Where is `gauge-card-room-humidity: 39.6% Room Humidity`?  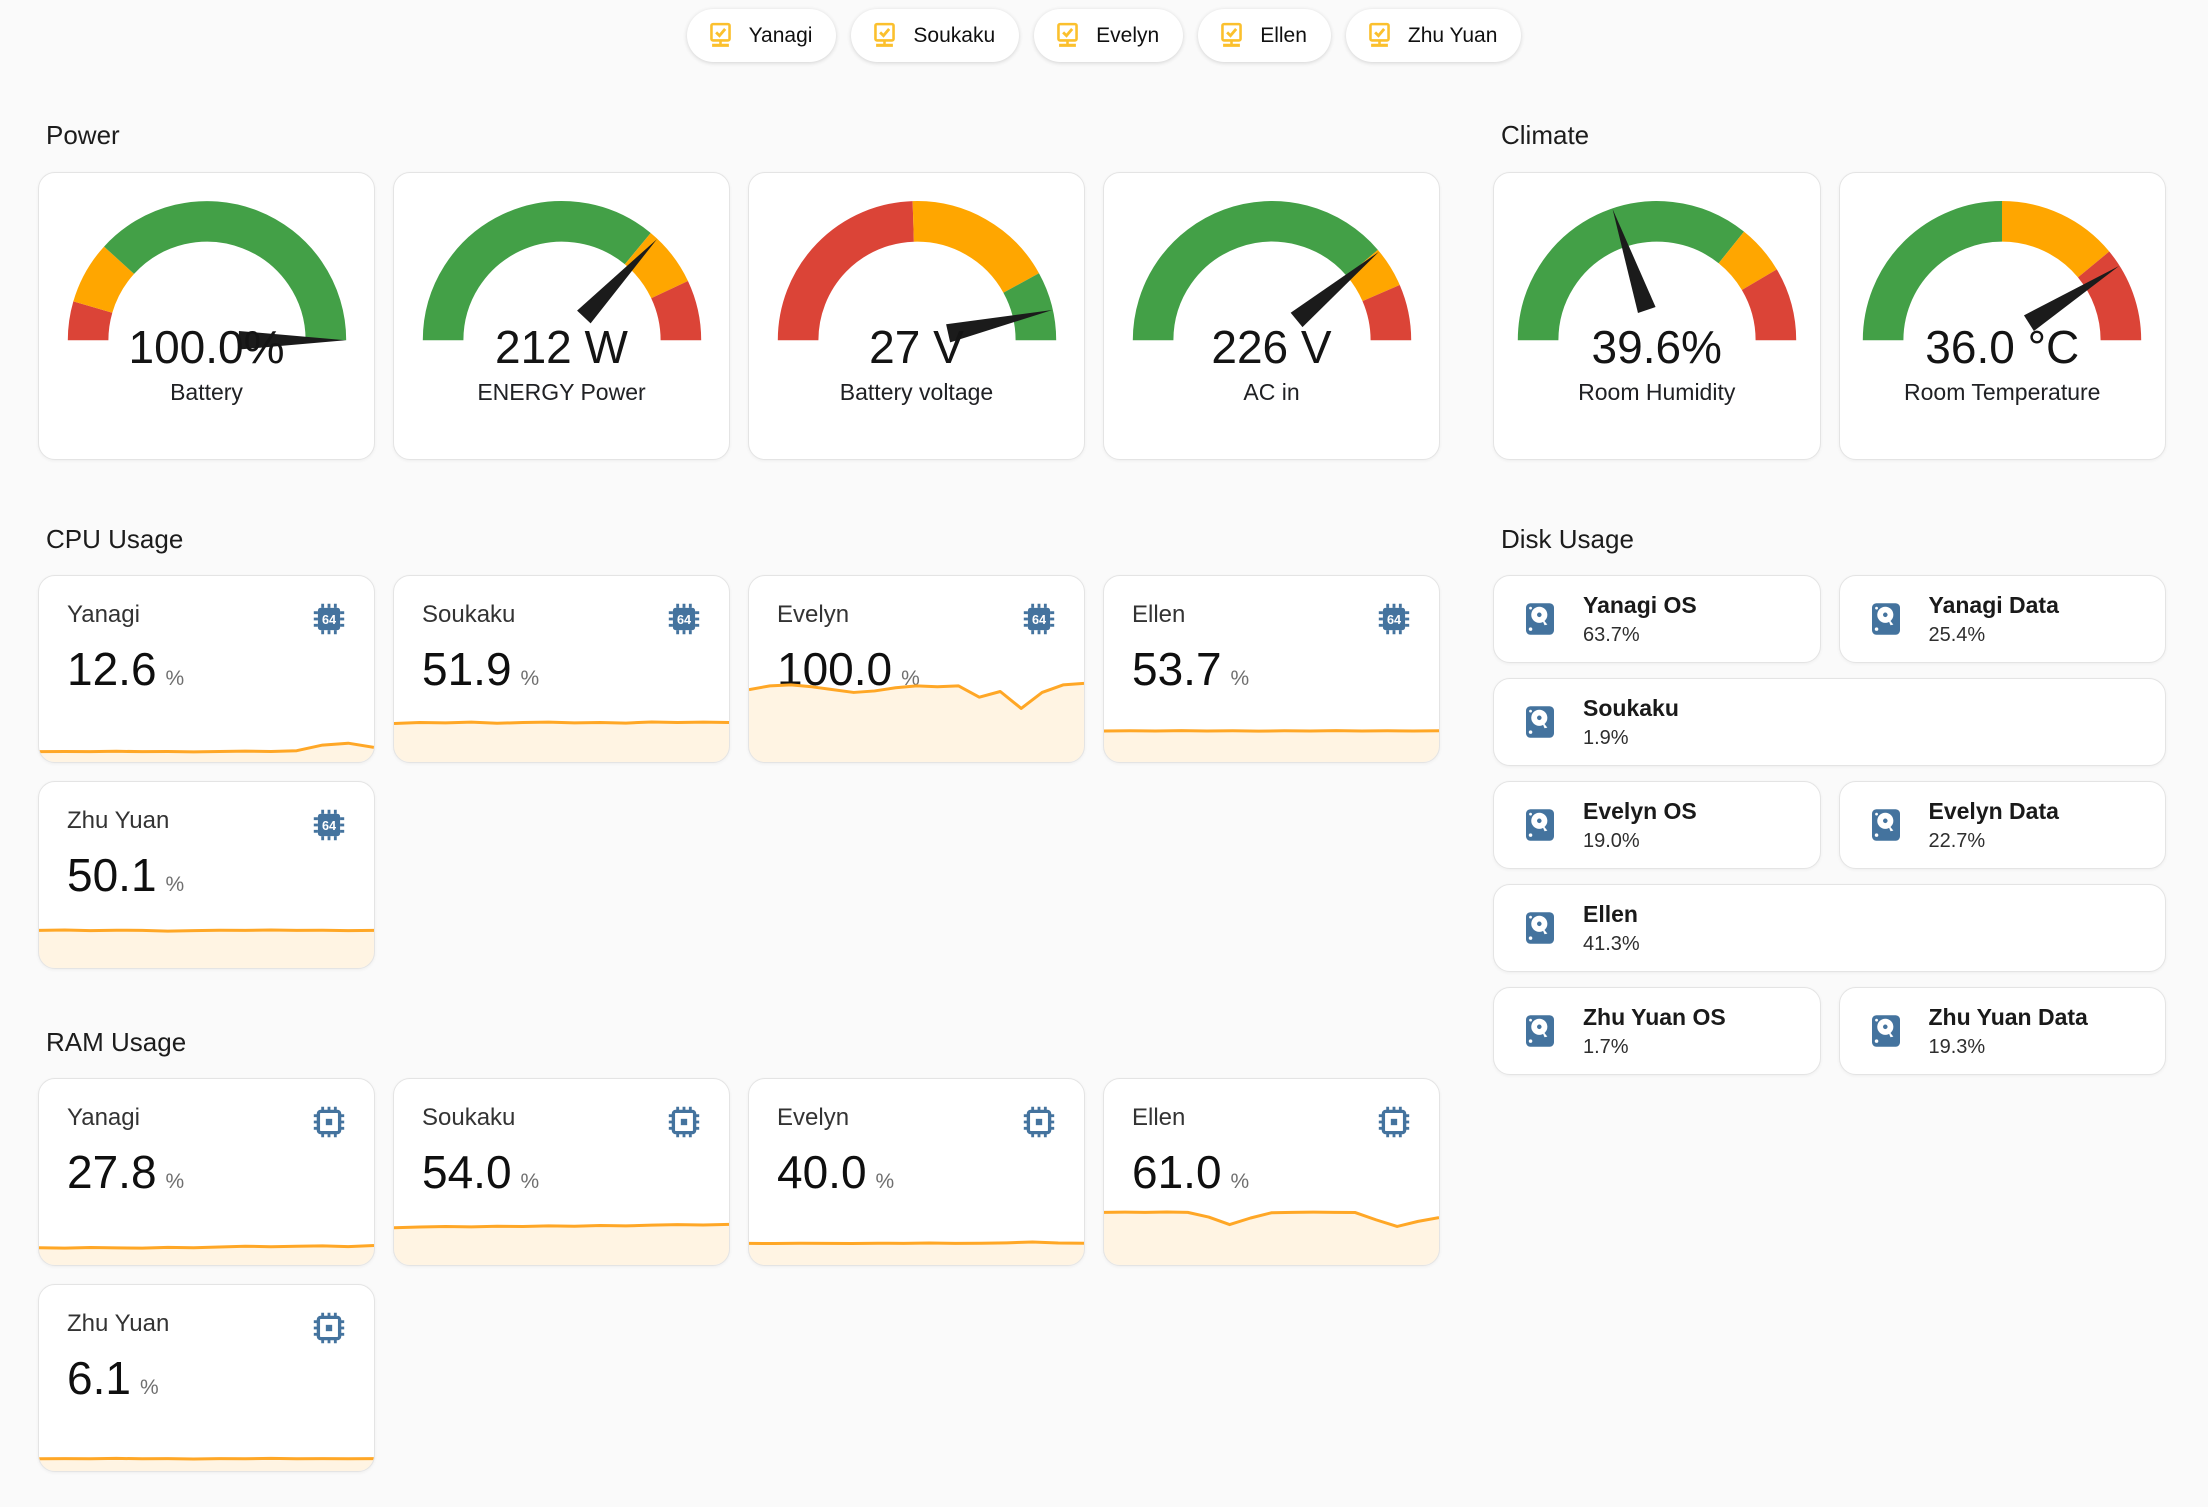 gauge-card-room-humidity: 39.6% Room Humidity is located at coordinates (1657, 316).